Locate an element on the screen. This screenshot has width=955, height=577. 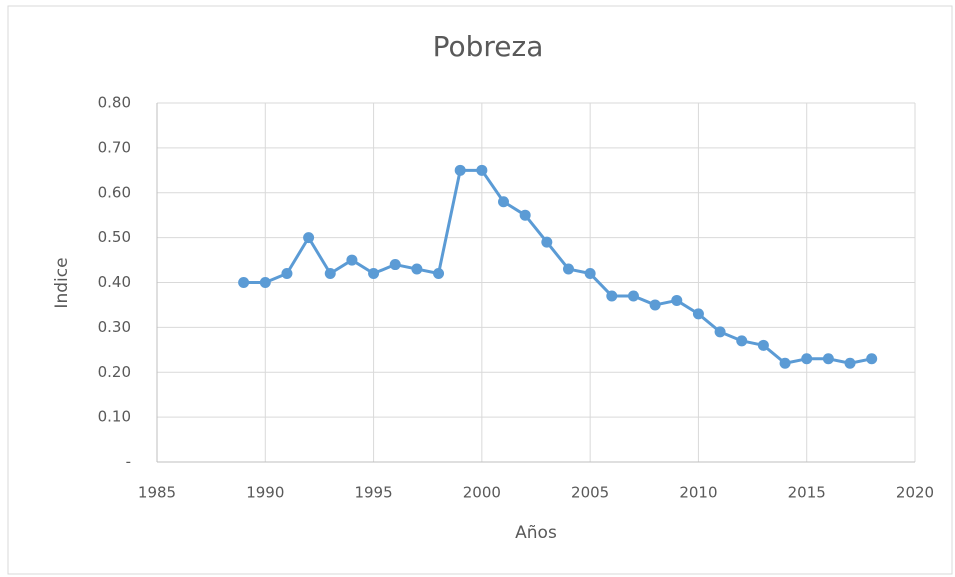
x-tick-label: 2010 is located at coordinates (698, 493).